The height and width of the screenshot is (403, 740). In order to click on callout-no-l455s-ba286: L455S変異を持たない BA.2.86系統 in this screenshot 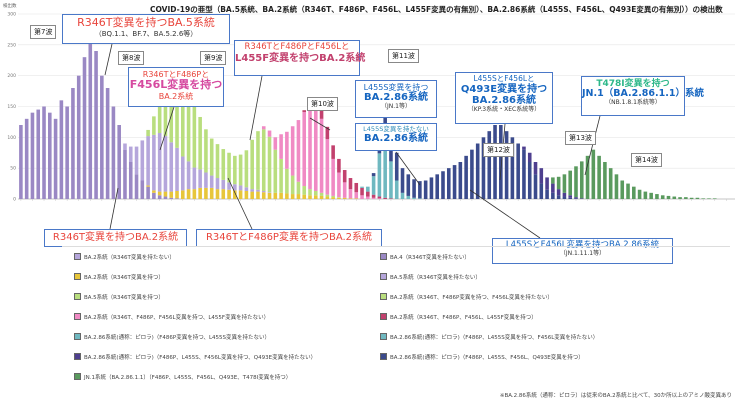, I will do `click(396, 137)`.